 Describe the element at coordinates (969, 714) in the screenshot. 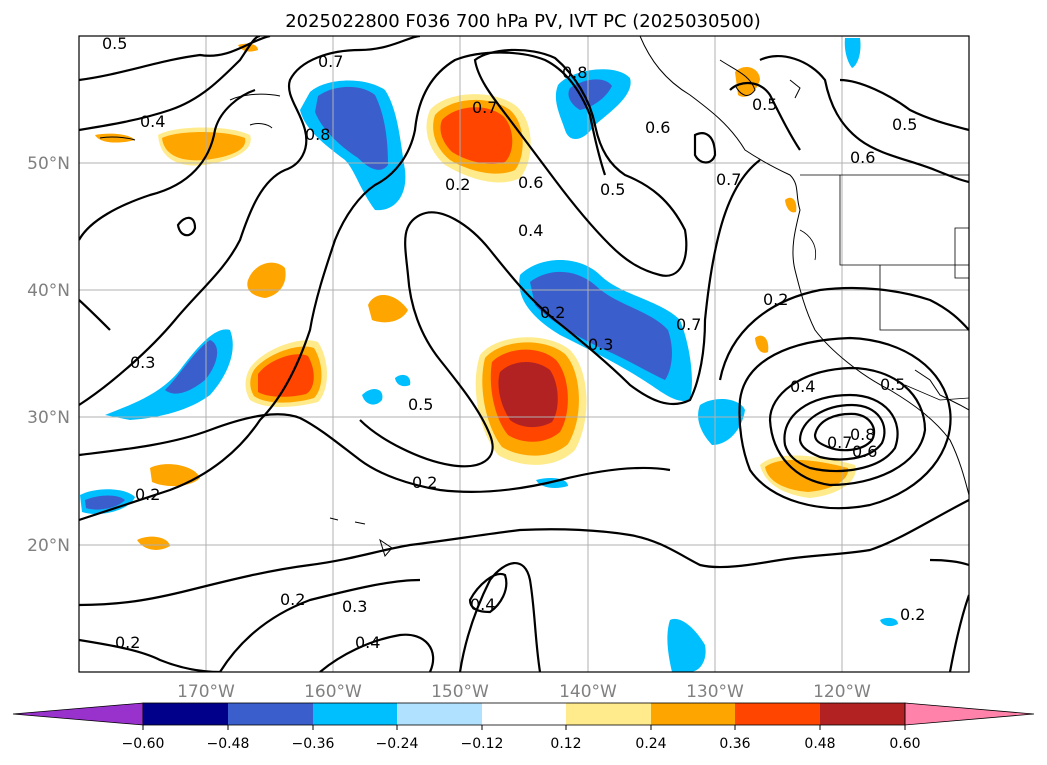

I see `colorbar-extend-high` at that location.